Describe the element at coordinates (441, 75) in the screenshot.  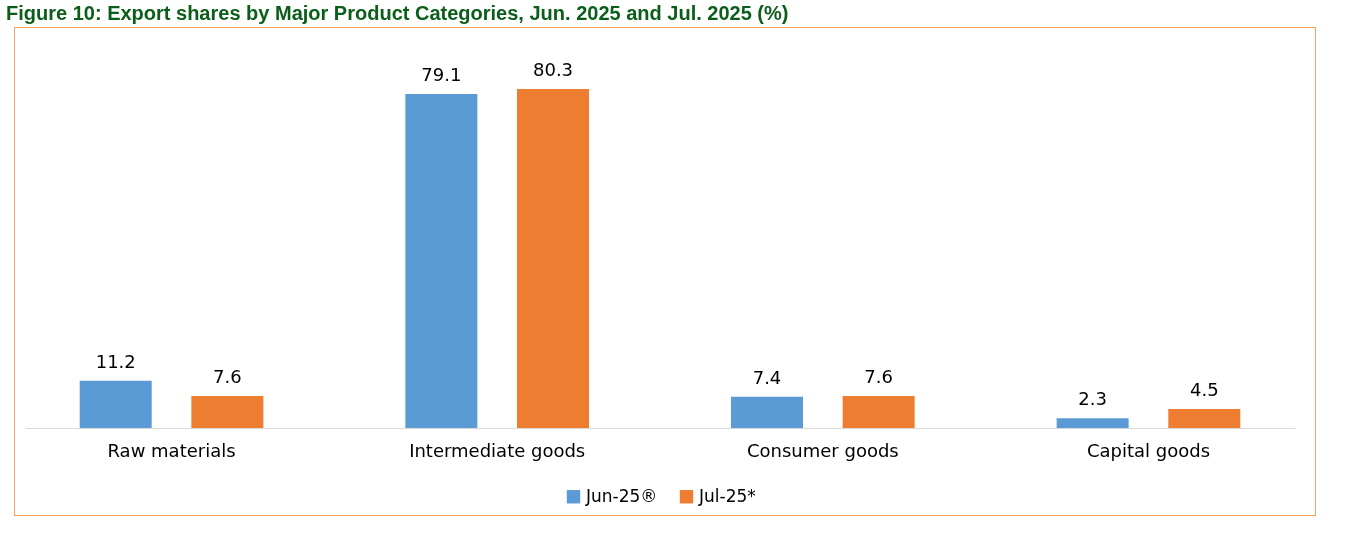
I see `data-label: 79.1` at that location.